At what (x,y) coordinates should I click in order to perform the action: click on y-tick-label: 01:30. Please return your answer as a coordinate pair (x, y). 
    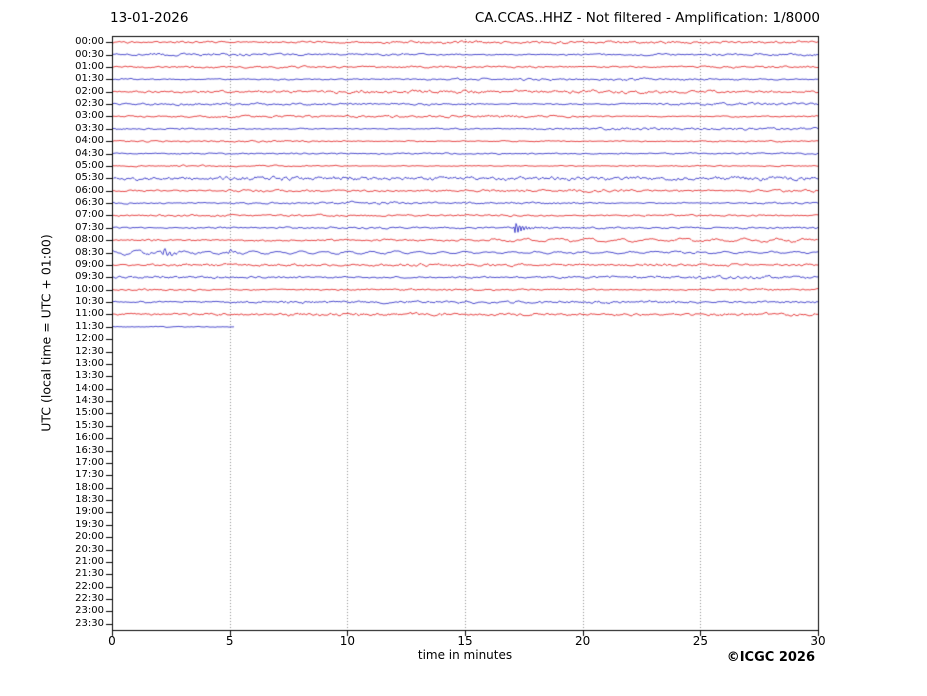
    Looking at the image, I should click on (89, 79).